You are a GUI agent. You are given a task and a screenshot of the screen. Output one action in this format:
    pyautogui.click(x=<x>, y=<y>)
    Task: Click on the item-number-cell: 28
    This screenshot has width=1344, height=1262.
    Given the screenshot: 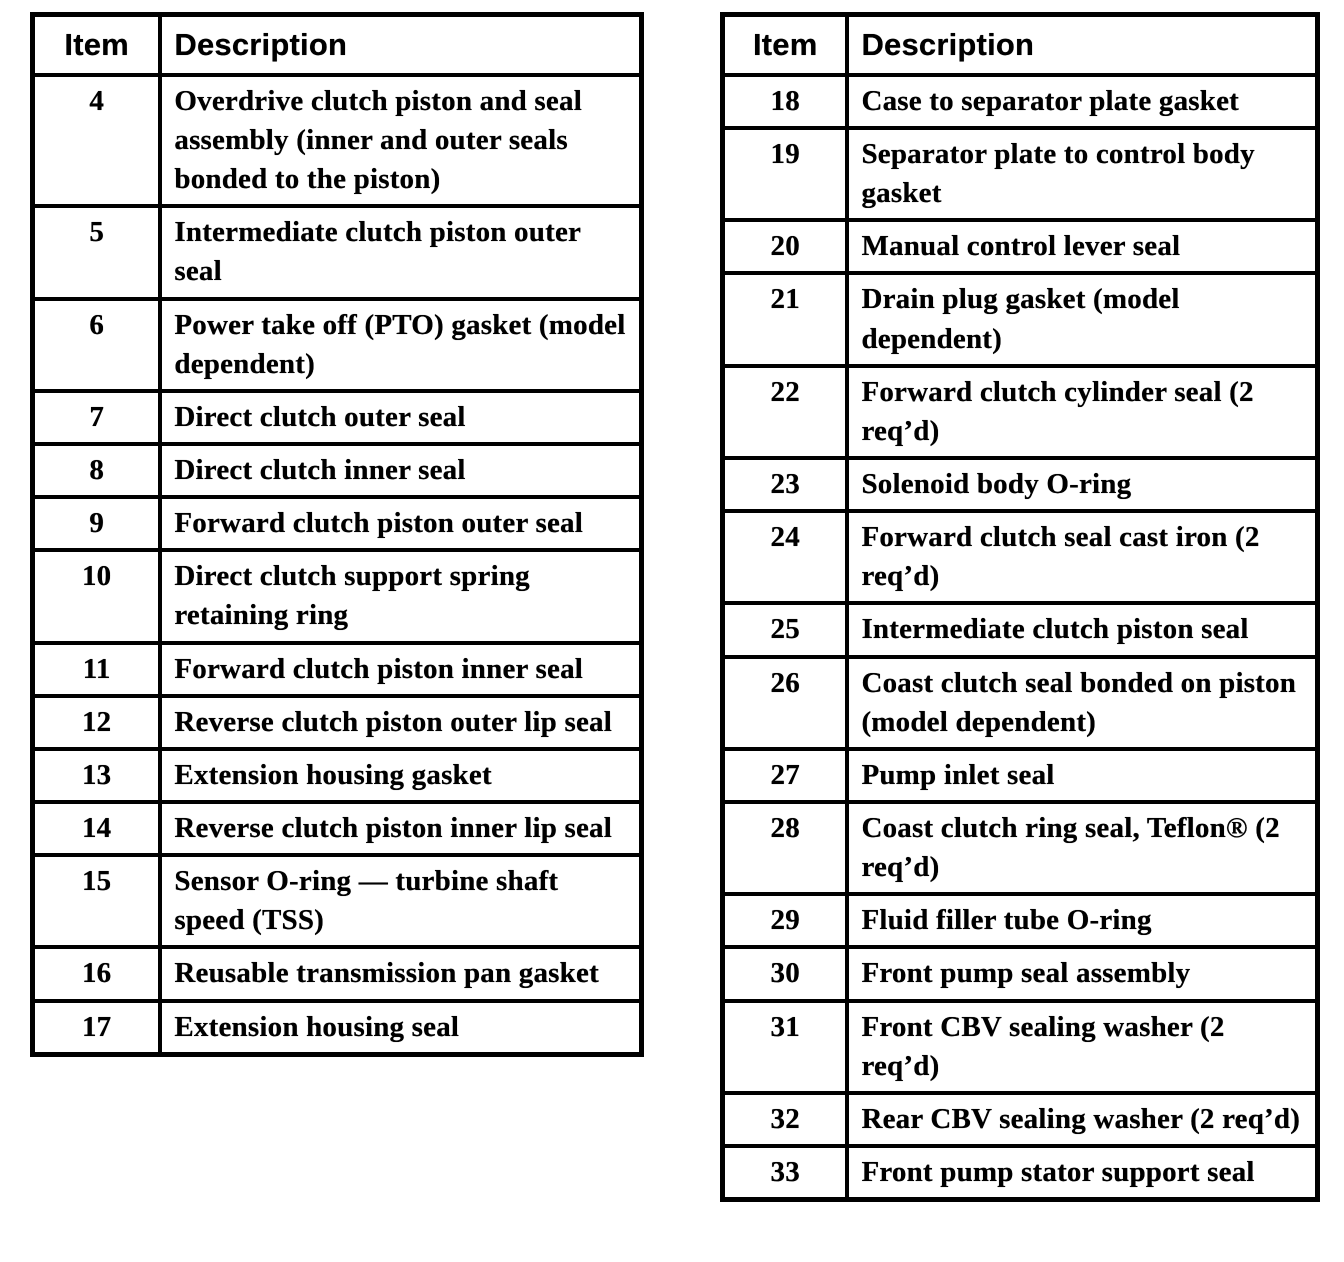 What is the action you would take?
    pyautogui.click(x=785, y=848)
    